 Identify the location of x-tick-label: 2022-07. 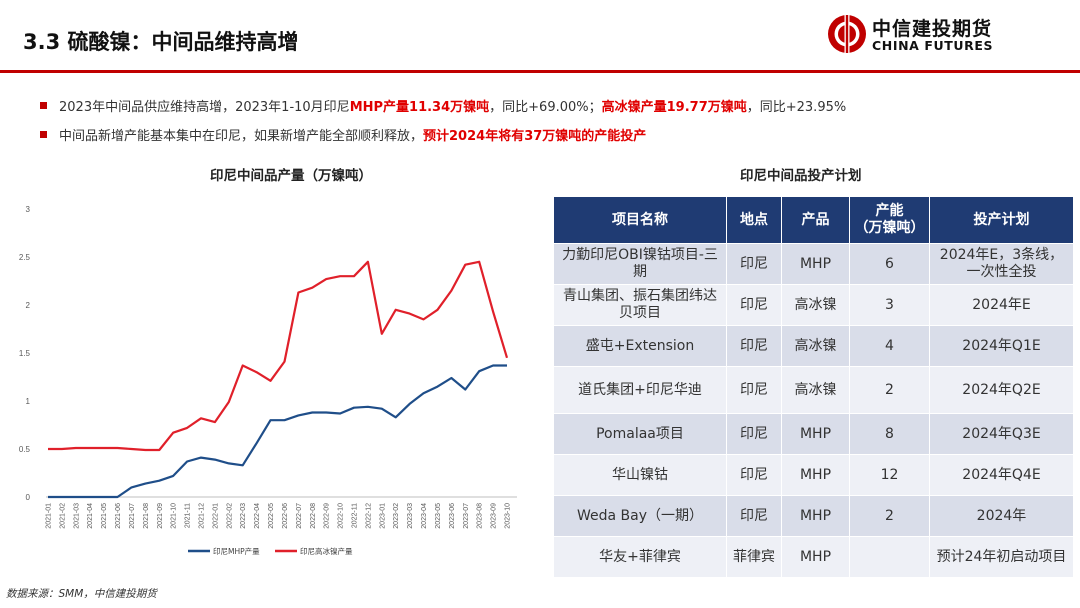
(299, 516).